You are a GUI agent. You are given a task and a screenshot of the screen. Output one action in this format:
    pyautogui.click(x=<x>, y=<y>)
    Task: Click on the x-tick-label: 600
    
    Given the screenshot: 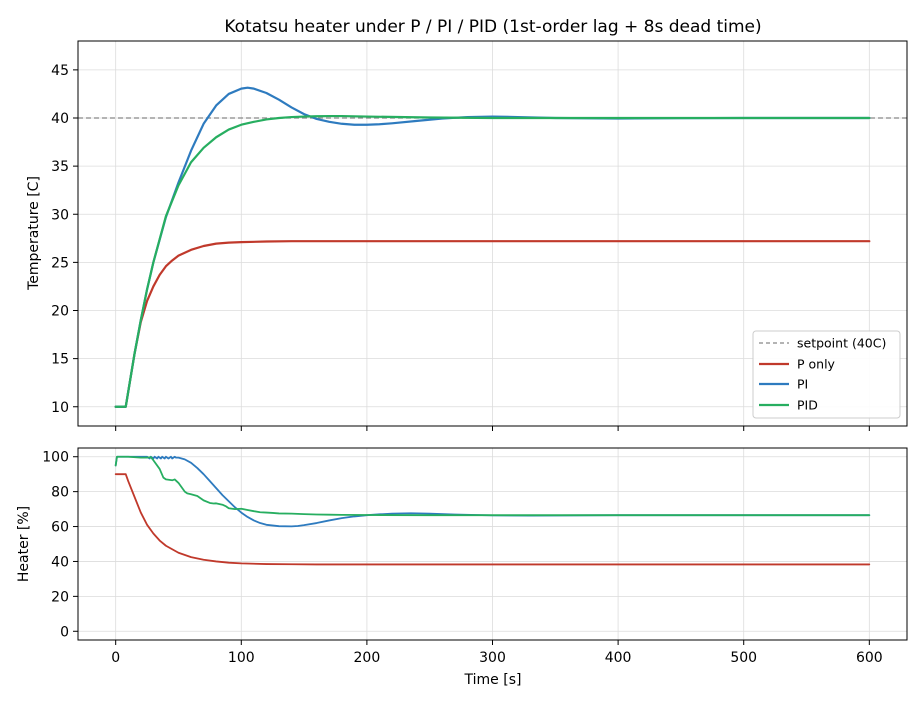 What is the action you would take?
    pyautogui.click(x=869, y=658)
    